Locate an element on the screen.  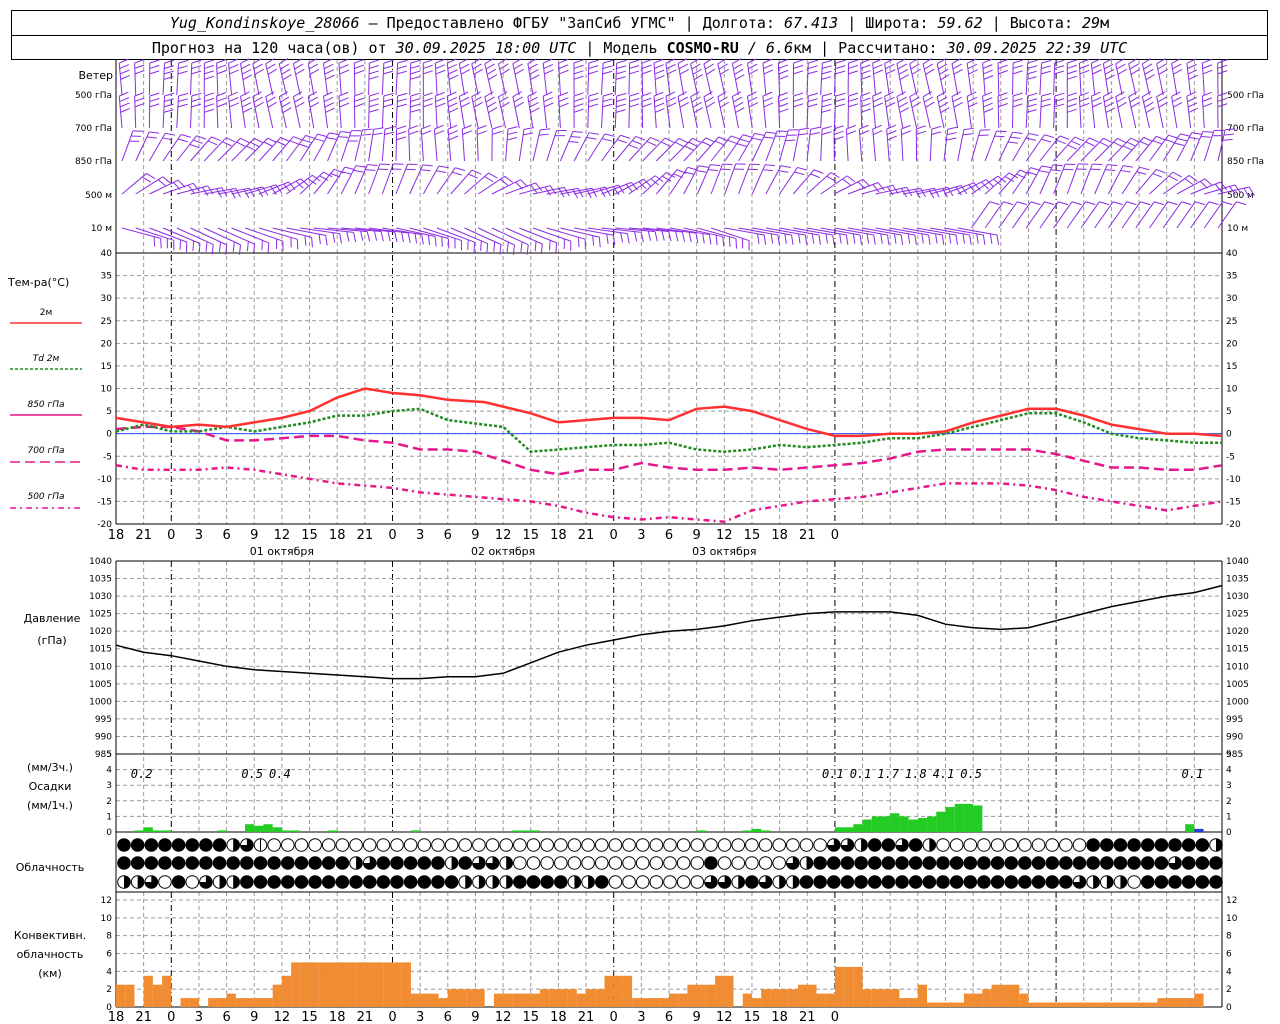
hour-label: 3 is located at coordinates (641, 535).